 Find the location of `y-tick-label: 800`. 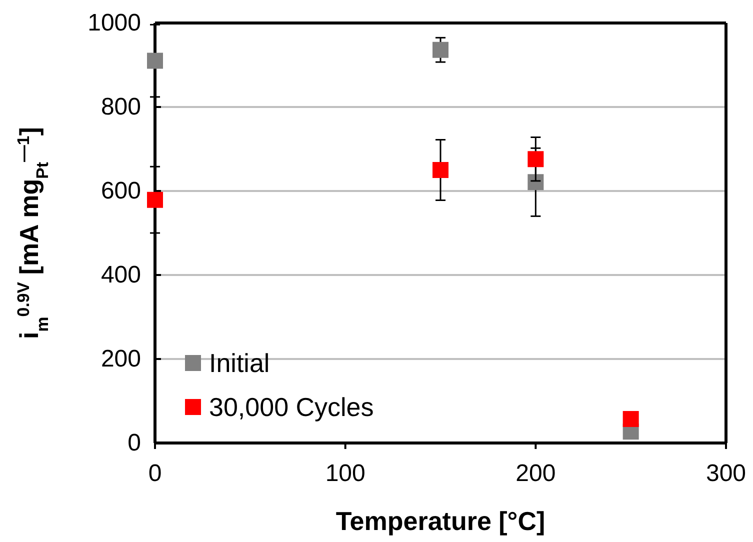

y-tick-label: 800 is located at coordinates (120, 107).